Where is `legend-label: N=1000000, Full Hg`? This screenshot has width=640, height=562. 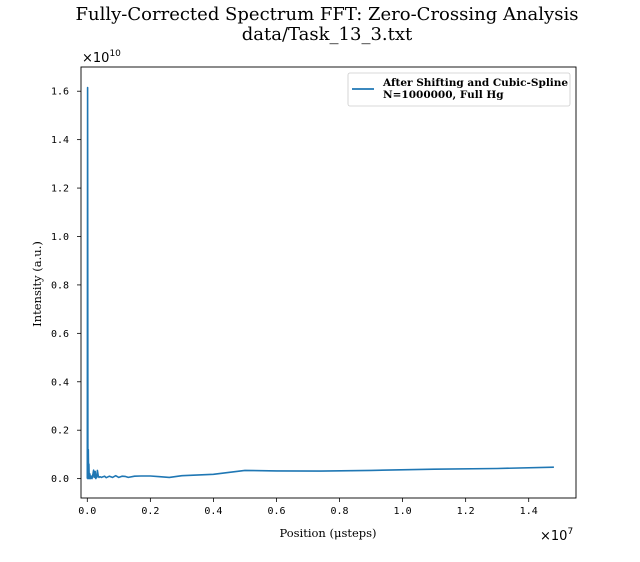 legend-label: N=1000000, Full Hg is located at coordinates (443, 95).